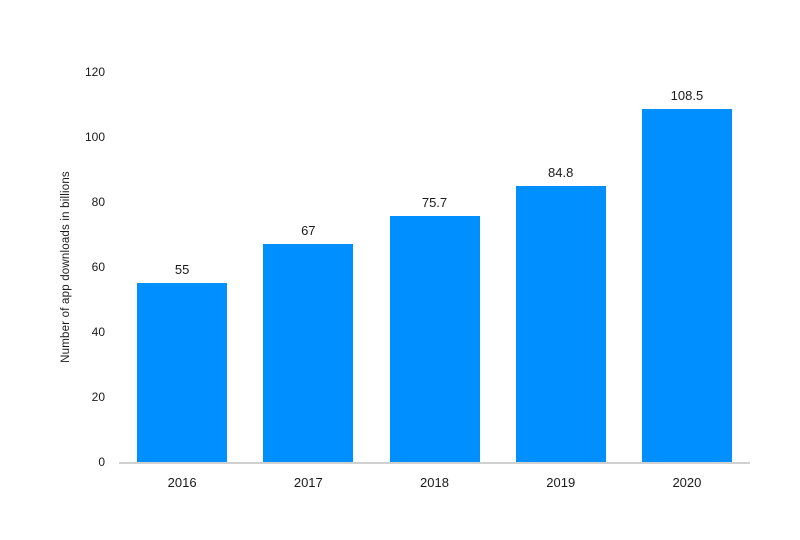  What do you see at coordinates (561, 173) in the screenshot?
I see `bar-value-label: 84.8` at bounding box center [561, 173].